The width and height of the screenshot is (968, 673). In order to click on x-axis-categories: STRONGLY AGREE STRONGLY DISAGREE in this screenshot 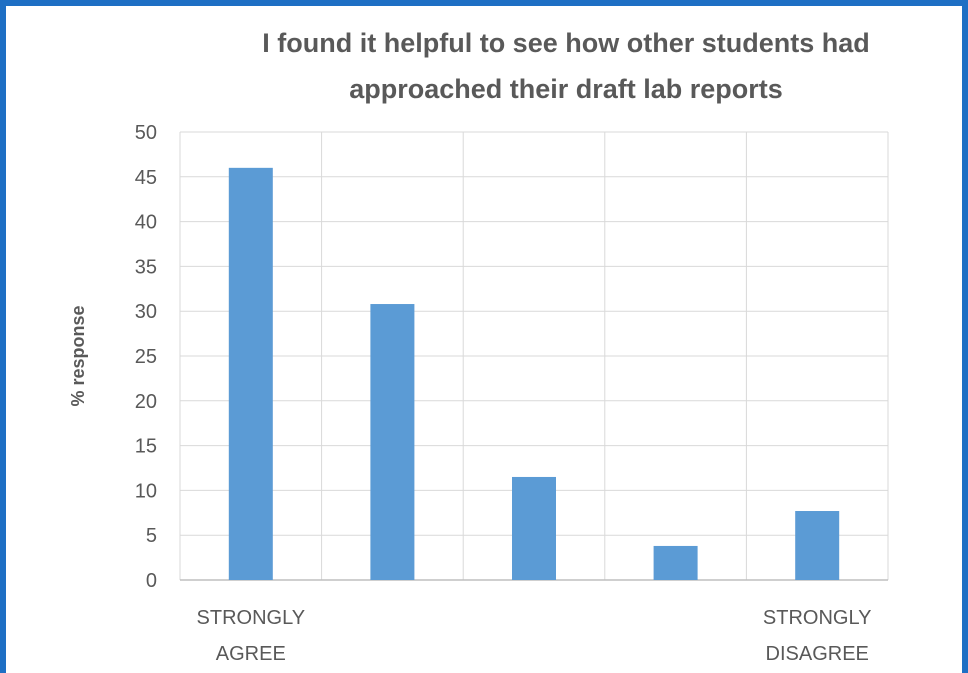, I will do `click(534, 636)`.